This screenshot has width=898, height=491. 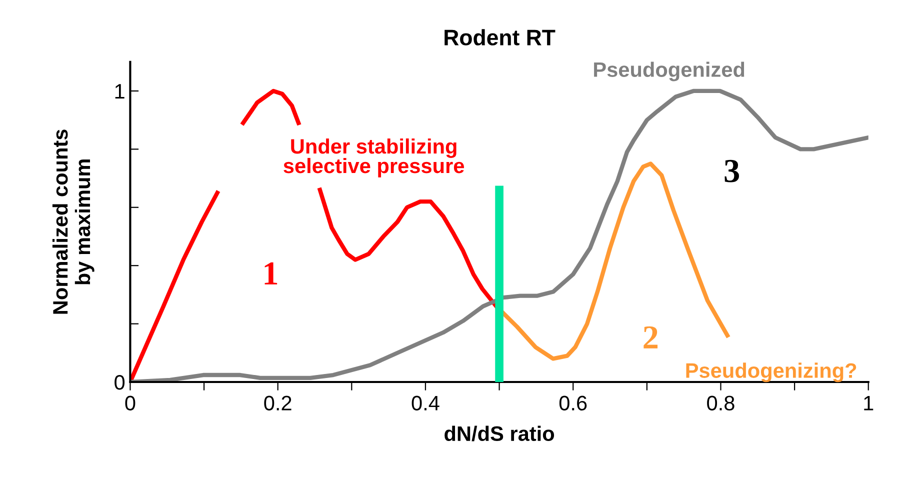 I want to click on x-tick-label: 1, so click(x=869, y=403).